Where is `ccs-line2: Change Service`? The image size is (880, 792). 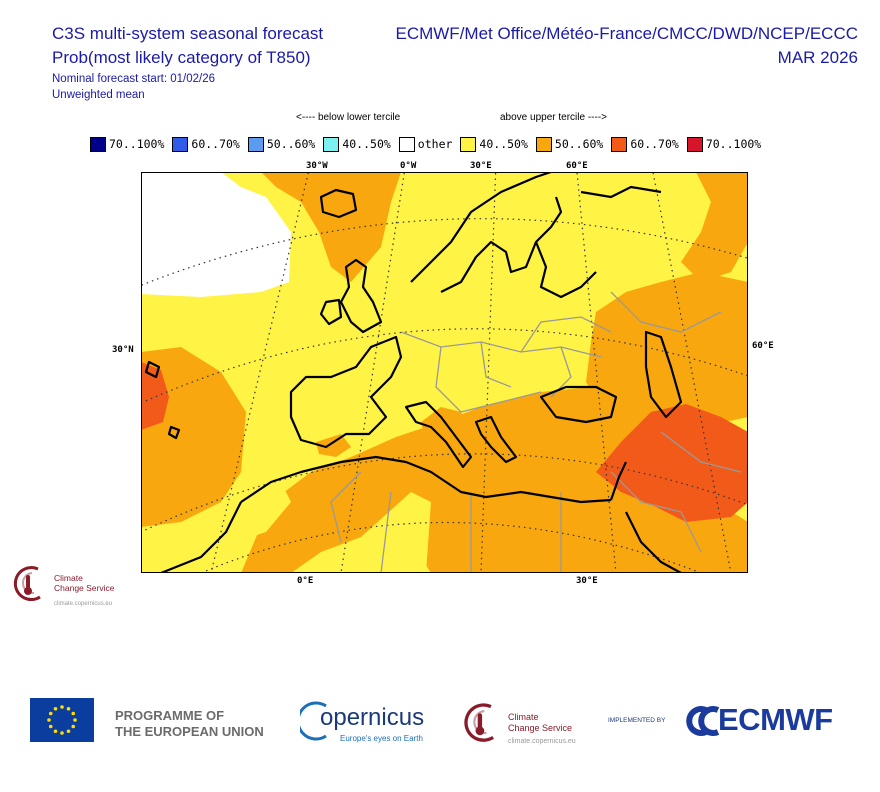 ccs-line2: Change Service is located at coordinates (540, 728).